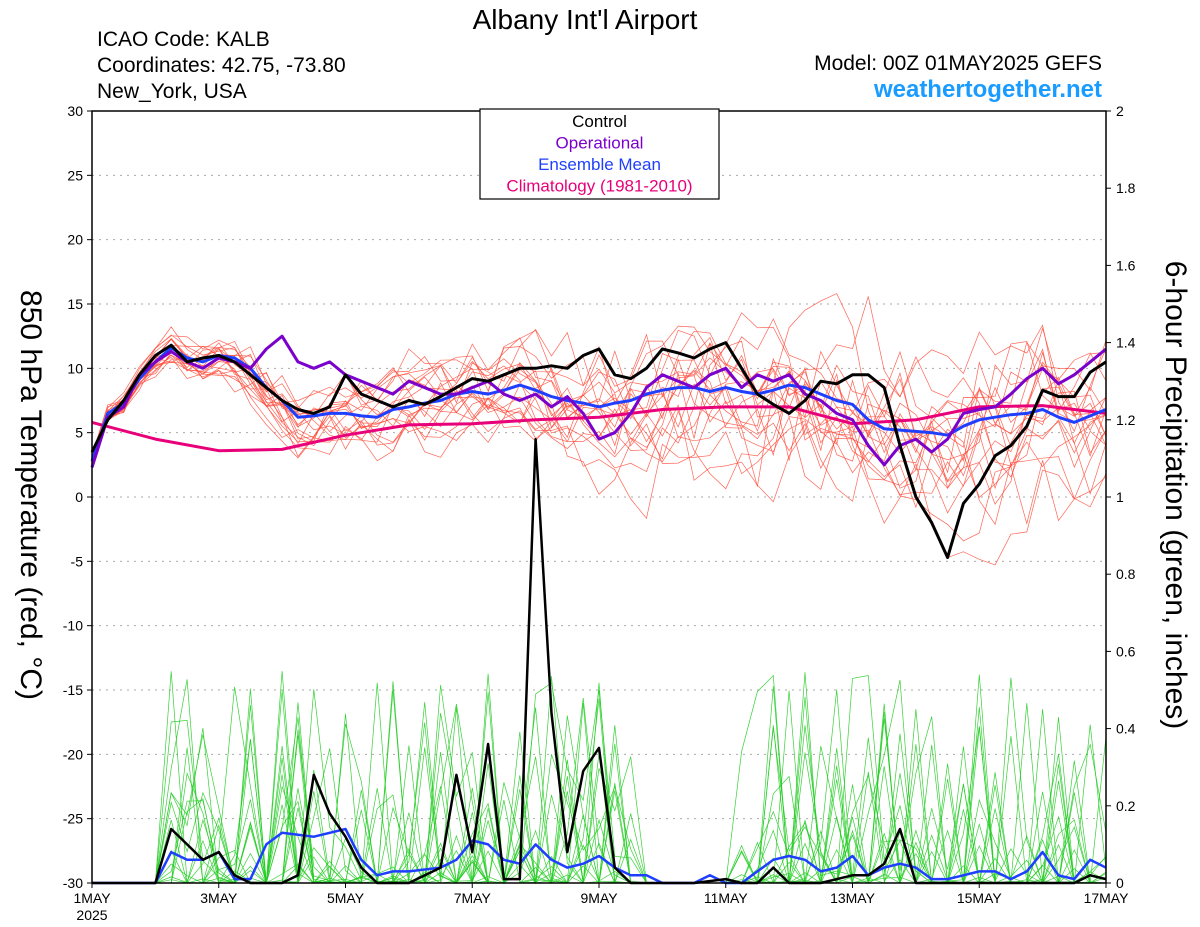  I want to click on y2-tick-label: 1.8, so click(1126, 188).